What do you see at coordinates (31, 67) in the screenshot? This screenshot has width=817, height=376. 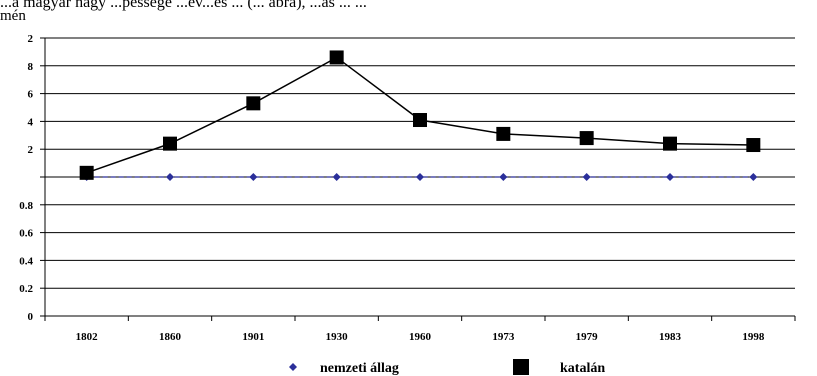 I see `y-tick-label: 8` at bounding box center [31, 67].